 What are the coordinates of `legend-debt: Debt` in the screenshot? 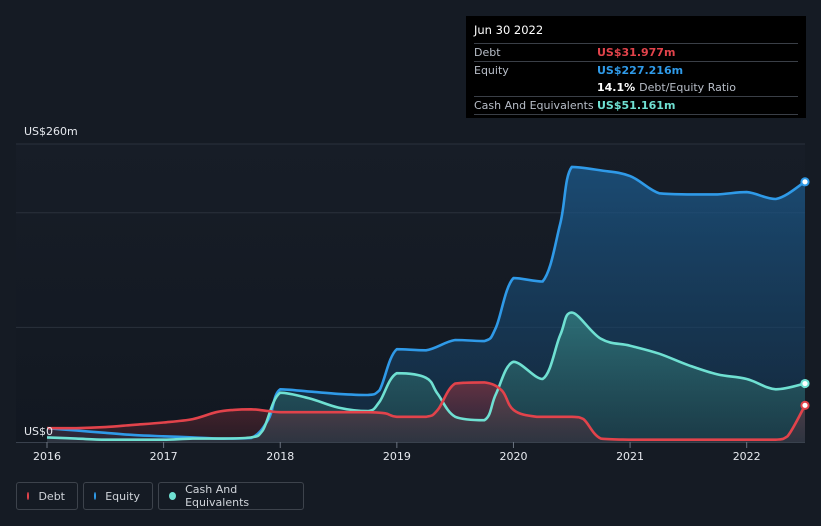 It's located at (47, 496).